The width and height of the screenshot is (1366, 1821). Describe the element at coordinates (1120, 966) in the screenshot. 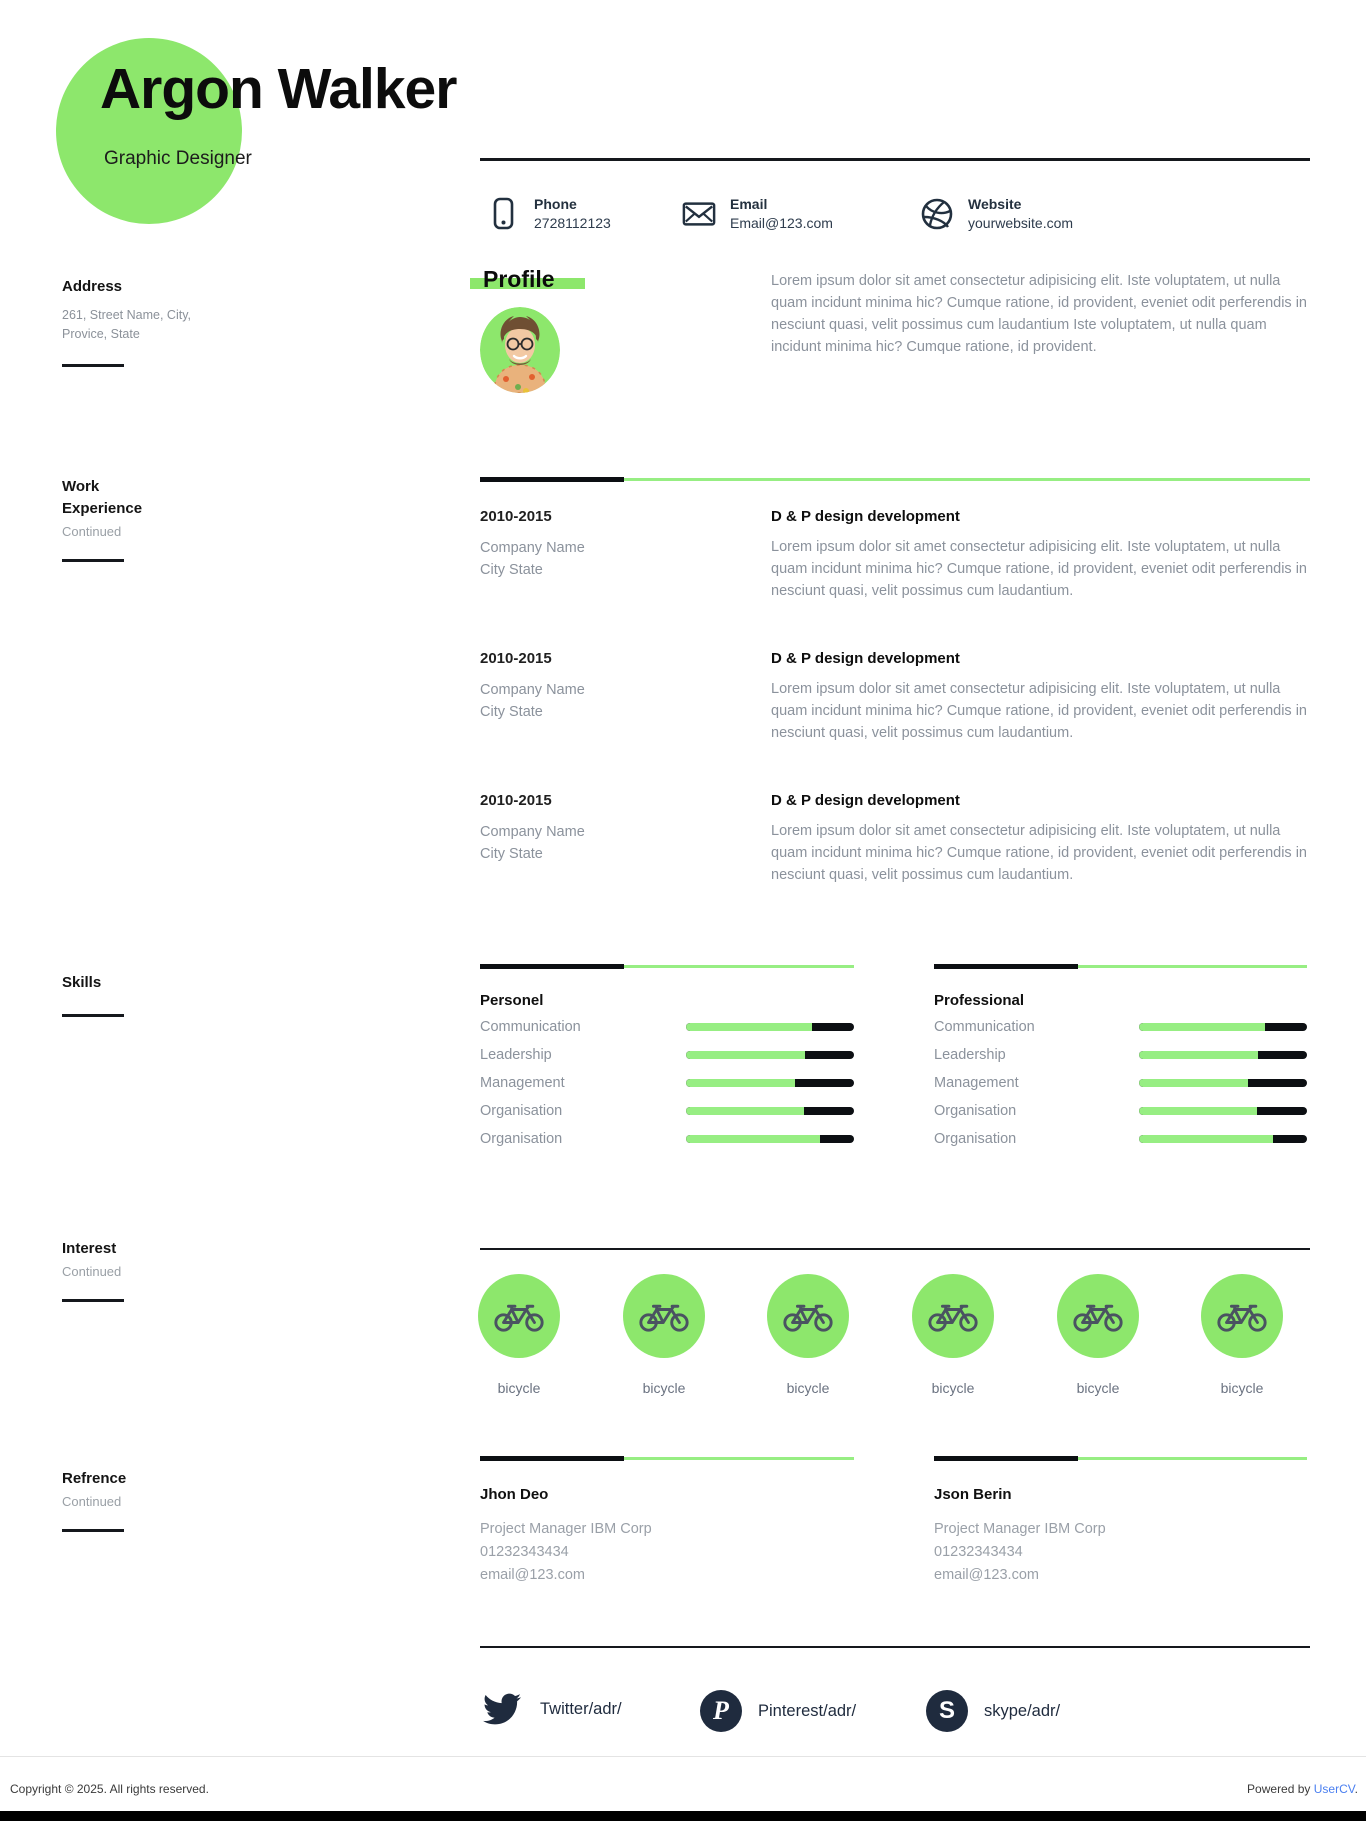

I see `skills-right-divider` at that location.